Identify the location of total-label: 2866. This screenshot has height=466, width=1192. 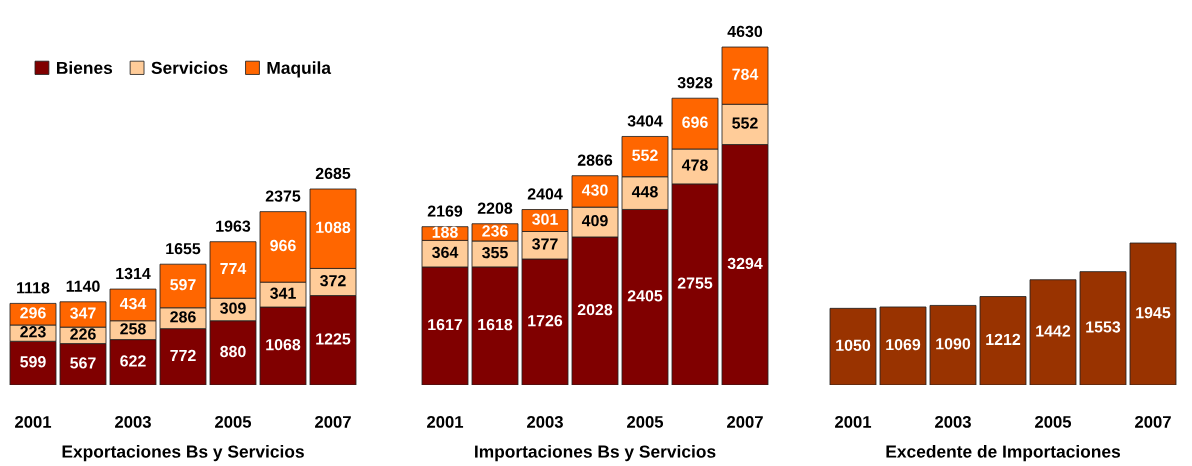
(595, 160).